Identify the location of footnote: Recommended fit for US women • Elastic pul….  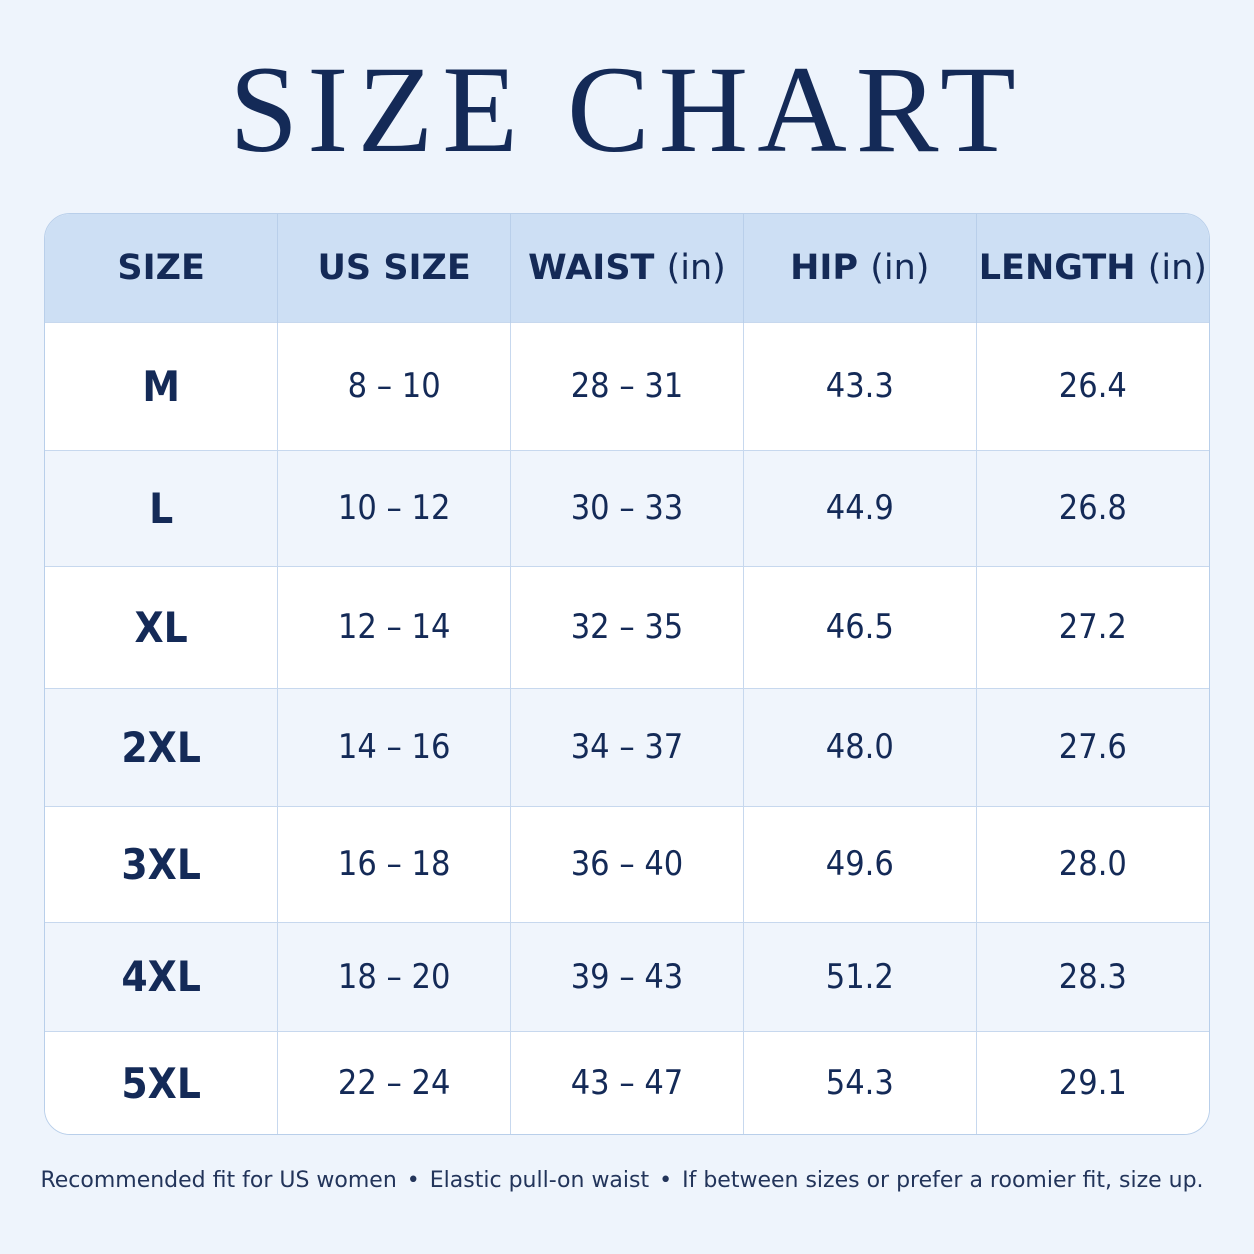
(622, 1180).